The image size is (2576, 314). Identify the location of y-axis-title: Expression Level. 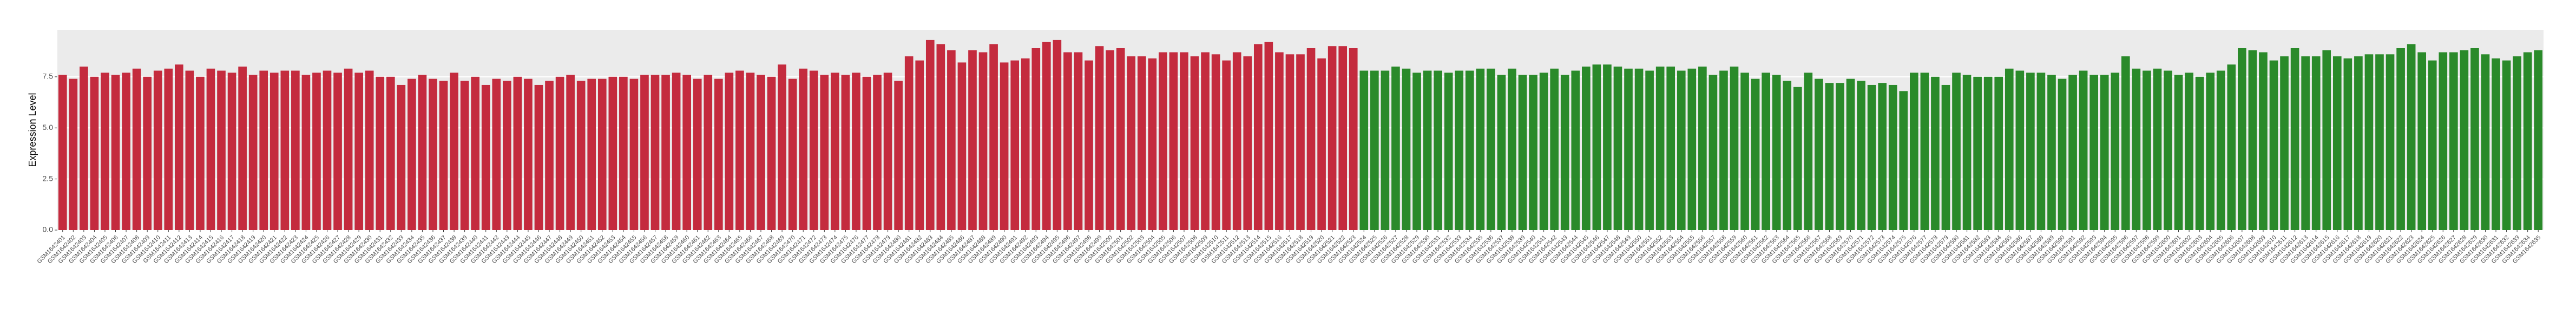
(32, 130).